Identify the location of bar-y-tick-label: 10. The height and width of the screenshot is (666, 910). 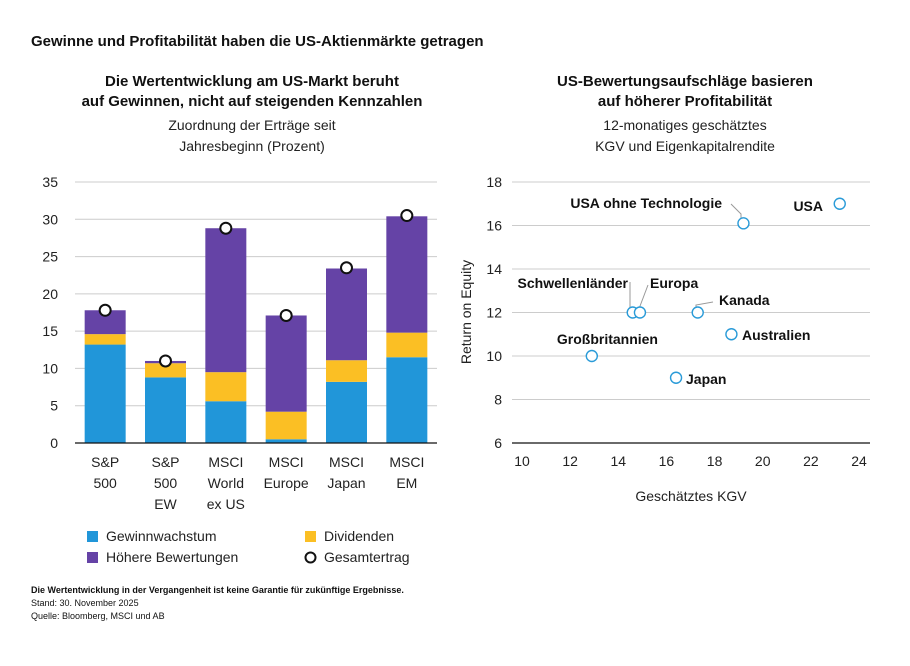
(50, 368).